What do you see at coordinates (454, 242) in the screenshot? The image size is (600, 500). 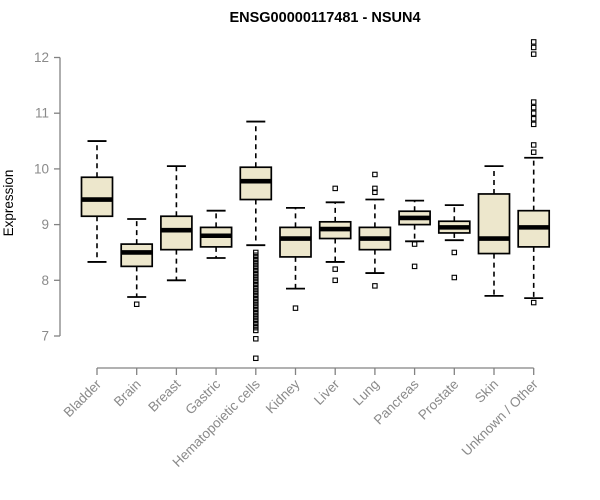 I see `box-prostate` at bounding box center [454, 242].